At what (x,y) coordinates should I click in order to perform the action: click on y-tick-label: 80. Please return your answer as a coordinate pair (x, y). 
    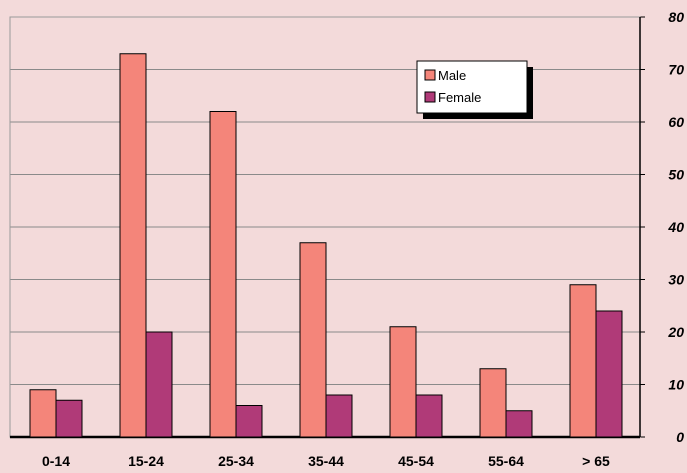
    Looking at the image, I should click on (676, 17).